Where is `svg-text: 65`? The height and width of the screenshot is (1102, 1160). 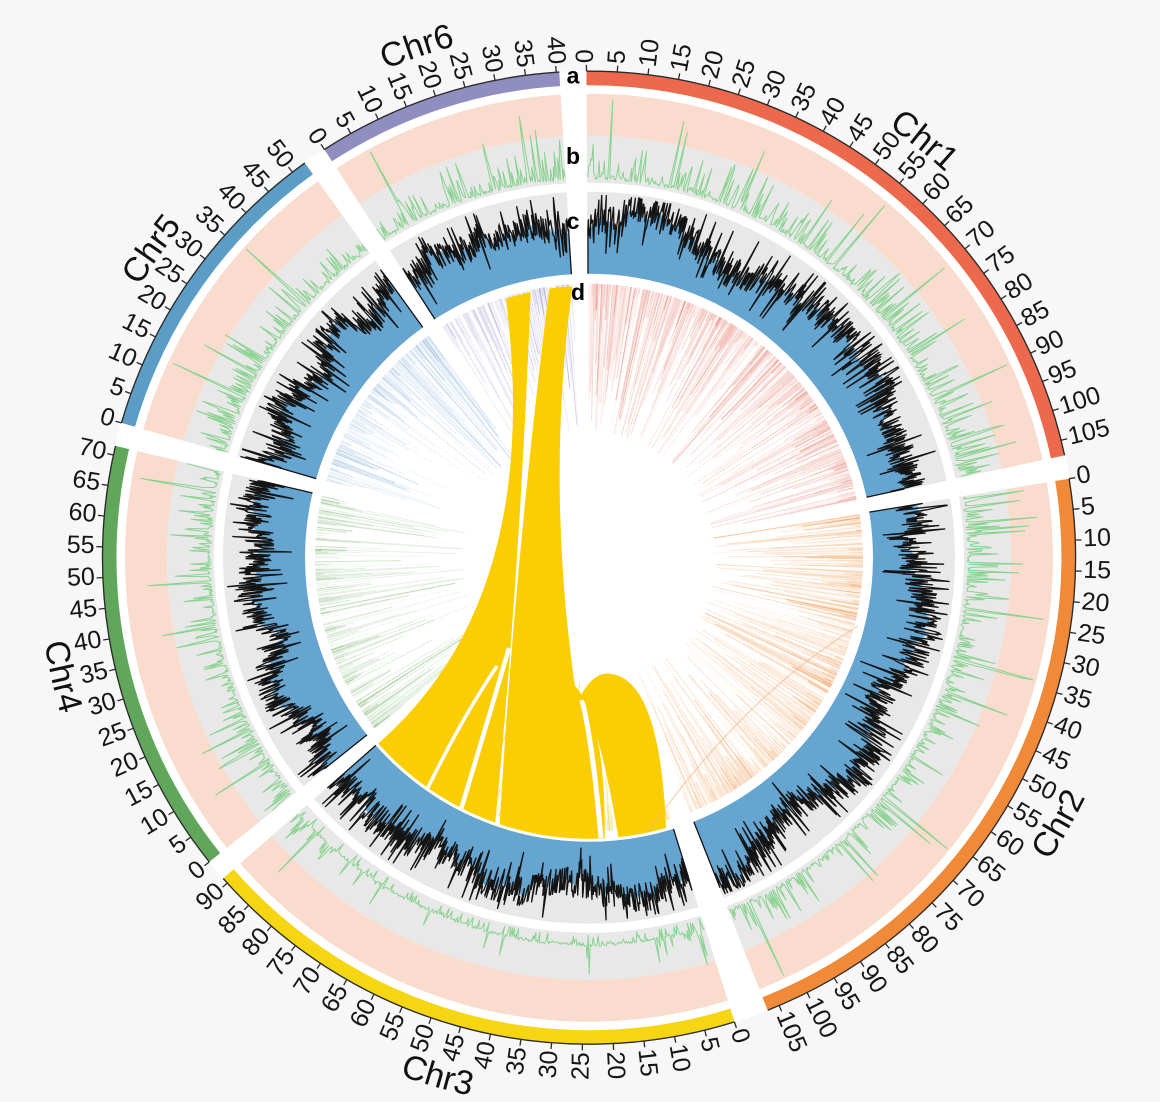 svg-text: 65 is located at coordinates (87, 481).